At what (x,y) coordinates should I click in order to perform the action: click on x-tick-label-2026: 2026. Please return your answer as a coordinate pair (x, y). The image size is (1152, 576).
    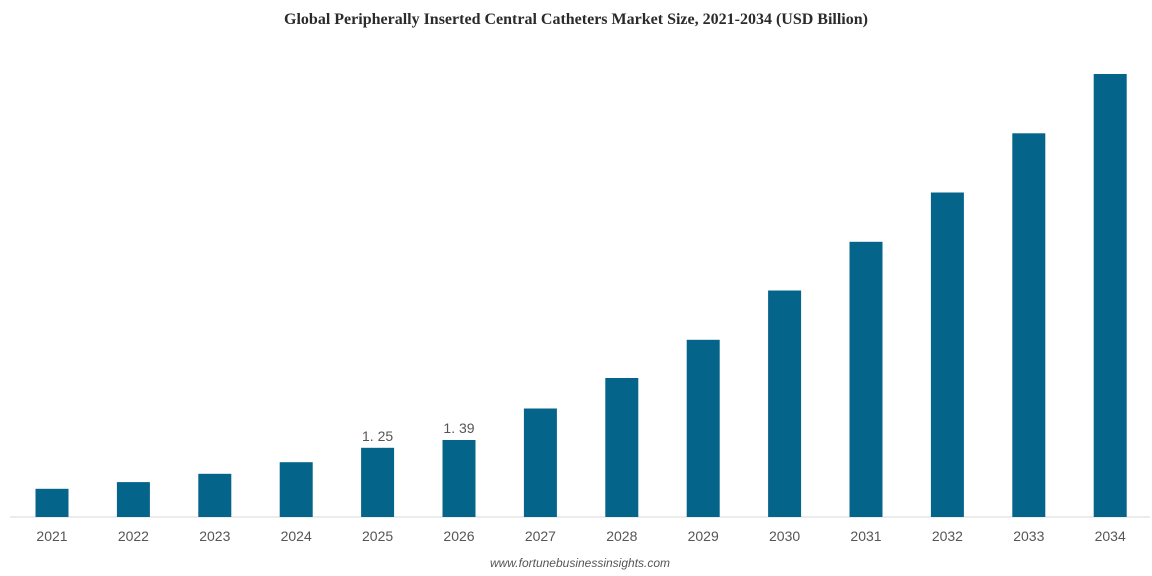
    Looking at the image, I should click on (458, 536).